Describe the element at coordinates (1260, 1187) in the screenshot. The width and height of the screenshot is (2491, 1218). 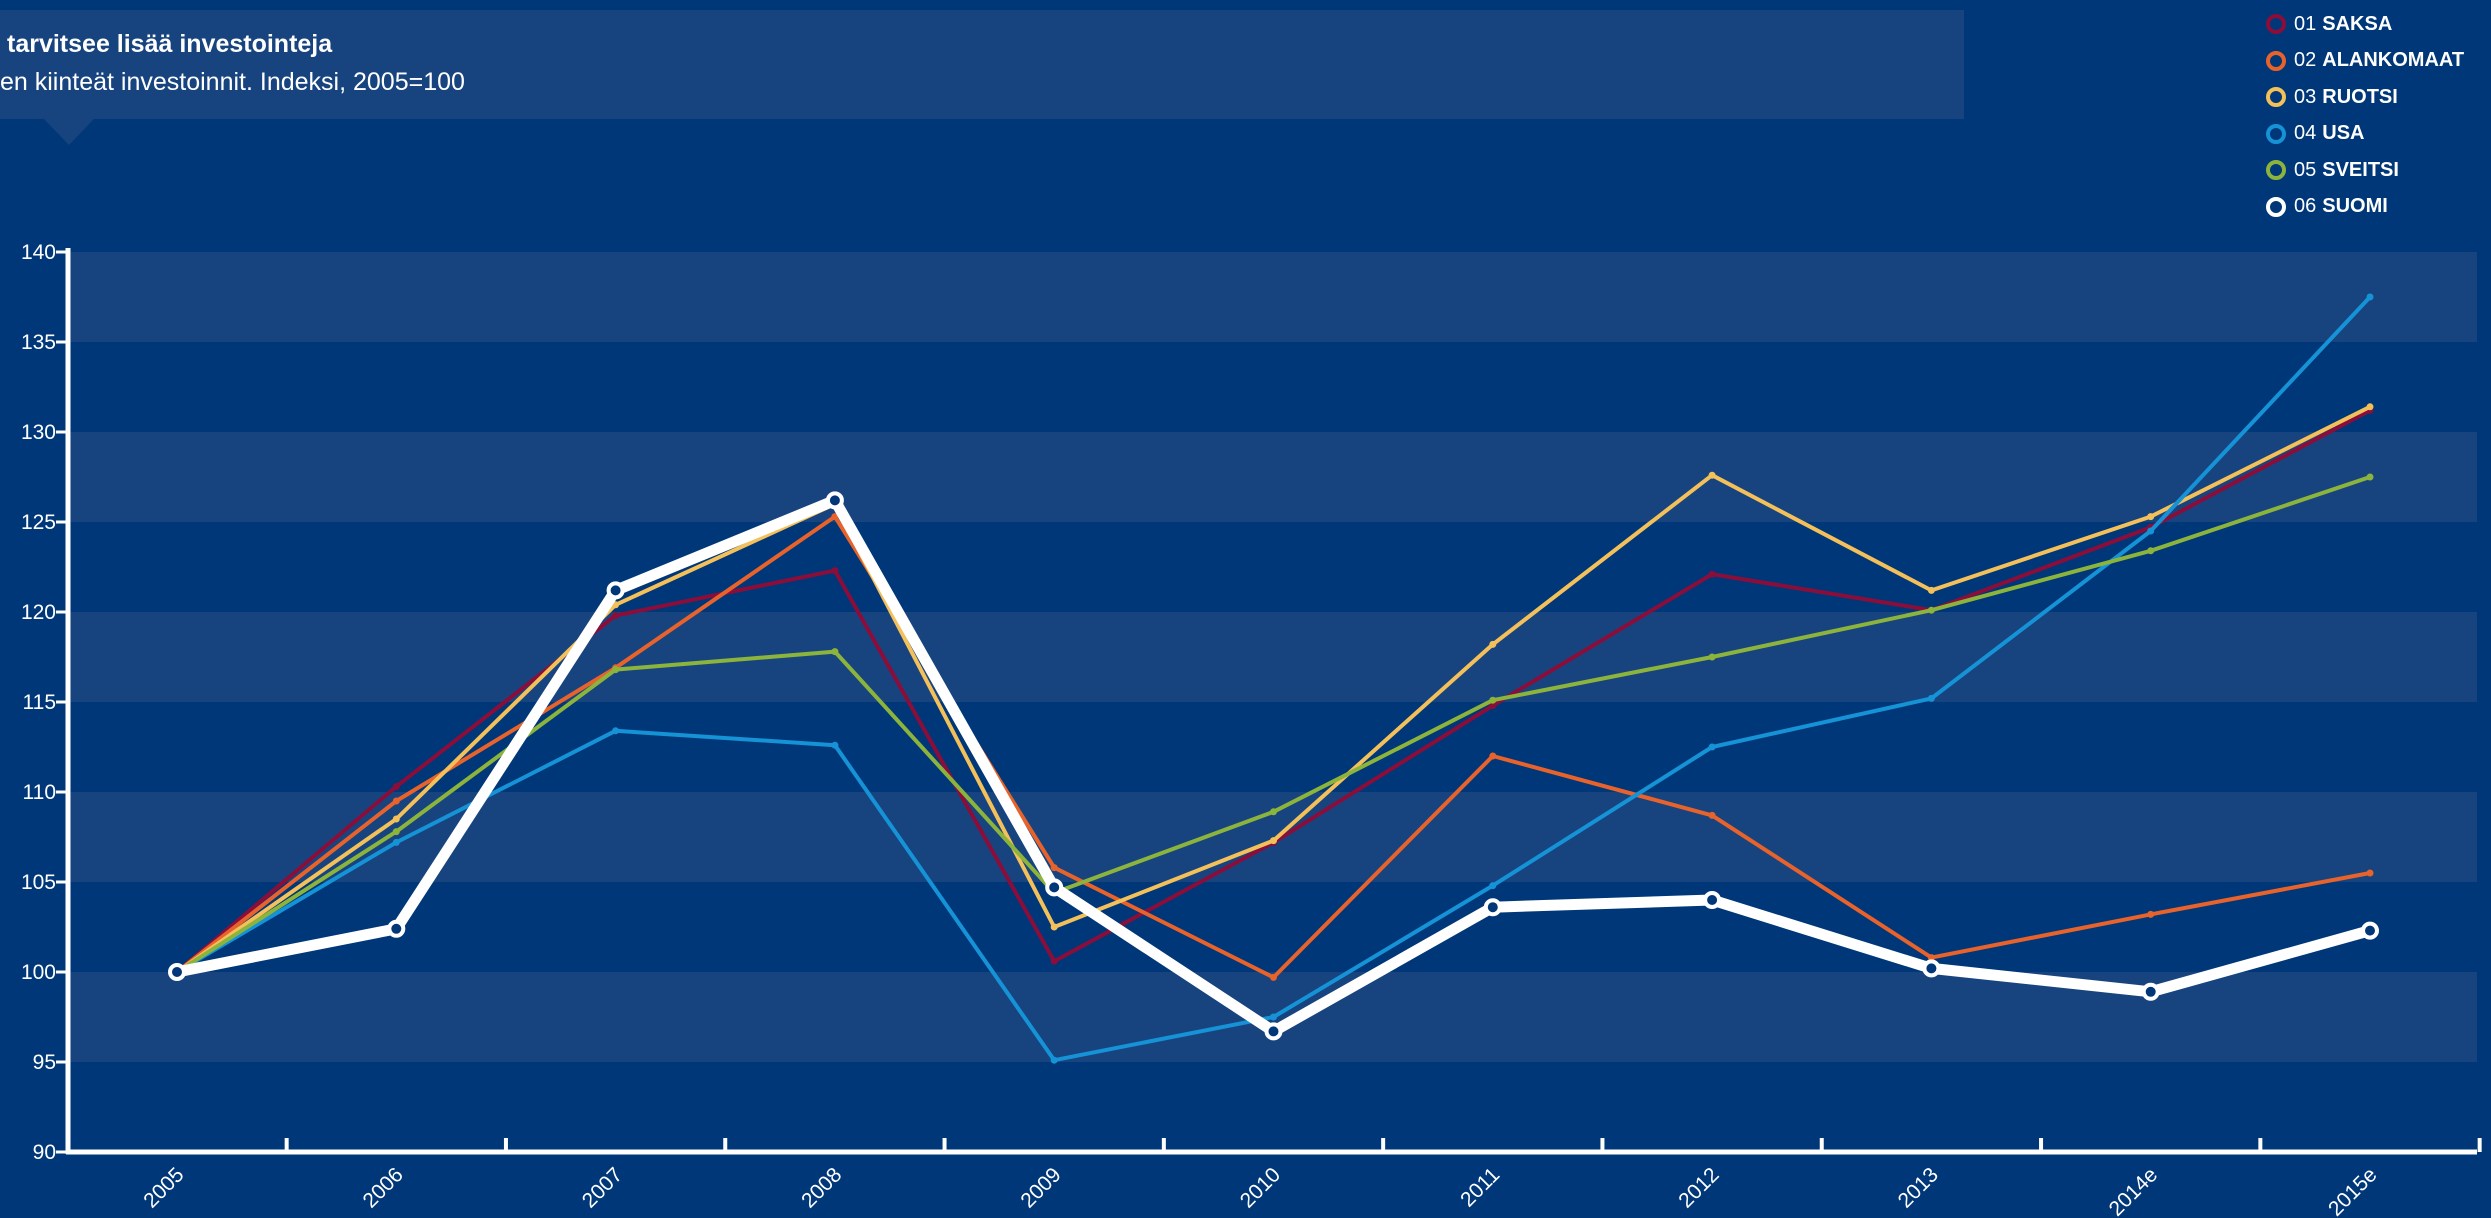
I see `x-tick-label: 2010` at that location.